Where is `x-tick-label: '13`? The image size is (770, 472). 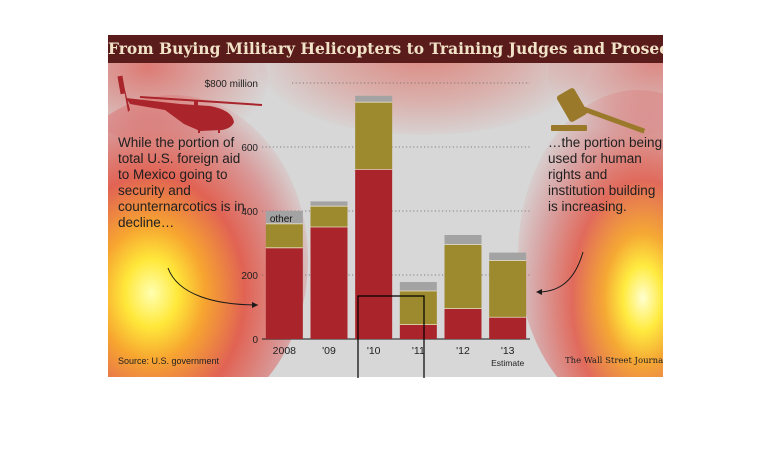 x-tick-label: '13 is located at coordinates (508, 351).